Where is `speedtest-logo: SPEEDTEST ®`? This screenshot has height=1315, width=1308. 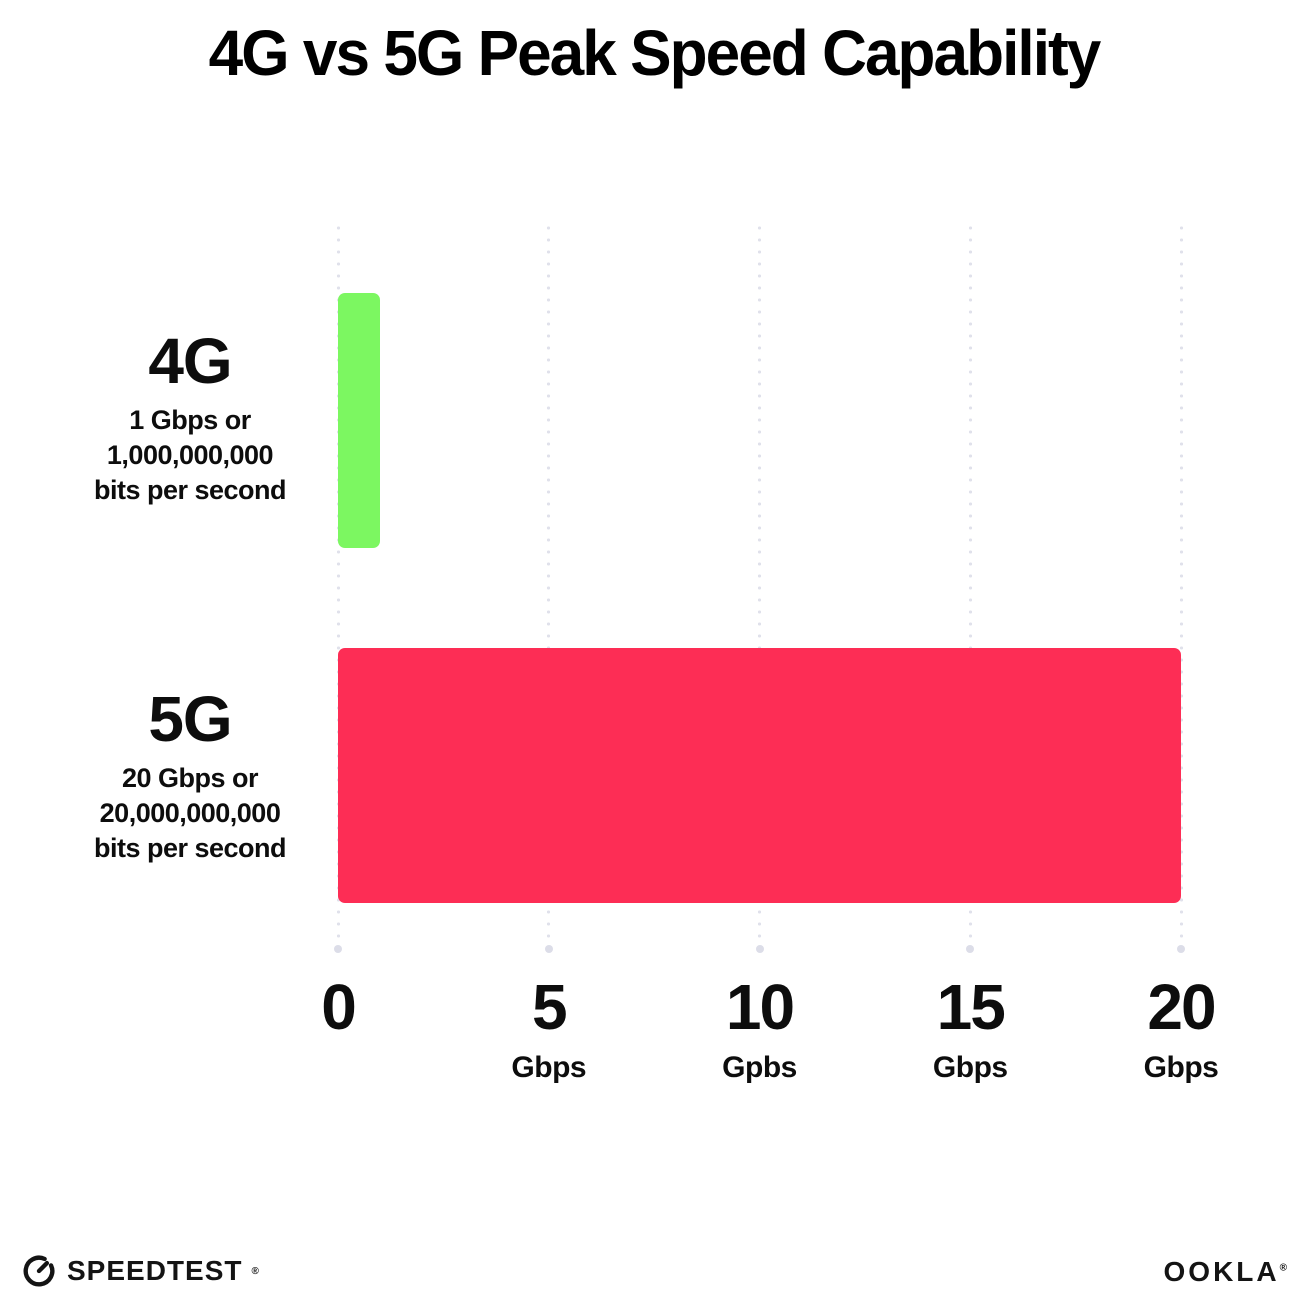 speedtest-logo: SPEEDTEST ® is located at coordinates (139, 1271).